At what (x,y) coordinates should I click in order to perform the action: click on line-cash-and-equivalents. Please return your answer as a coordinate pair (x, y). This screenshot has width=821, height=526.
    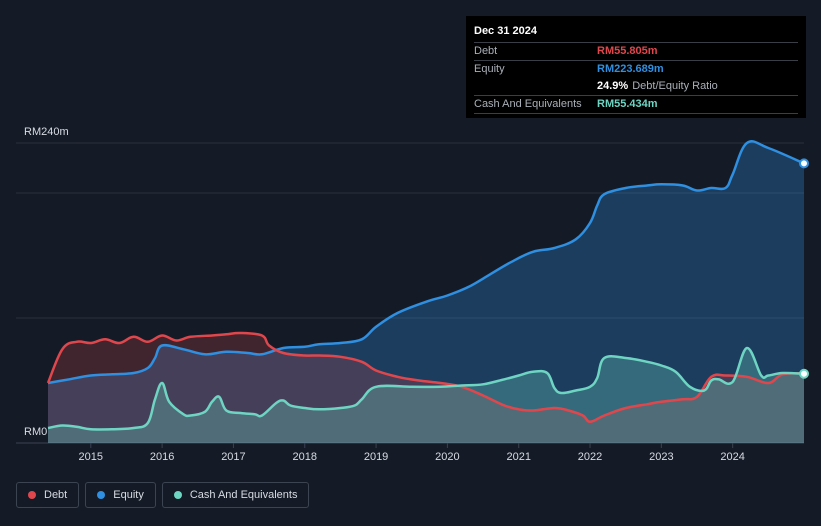
    Looking at the image, I should click on (426, 388).